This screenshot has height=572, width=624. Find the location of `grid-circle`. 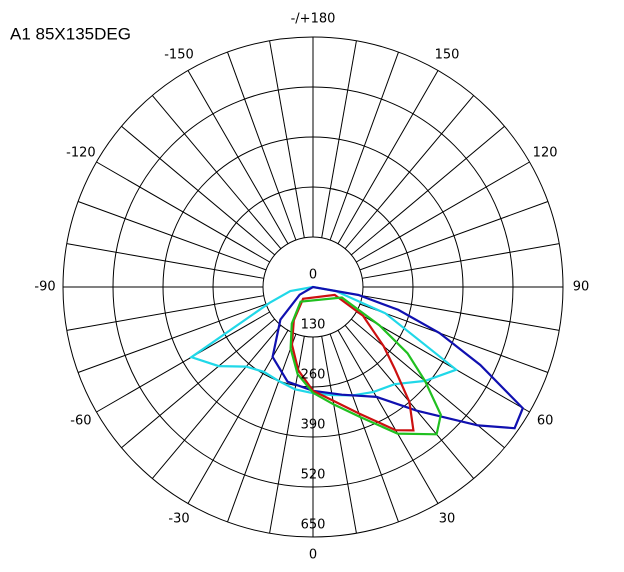

grid-circle is located at coordinates (313, 287).